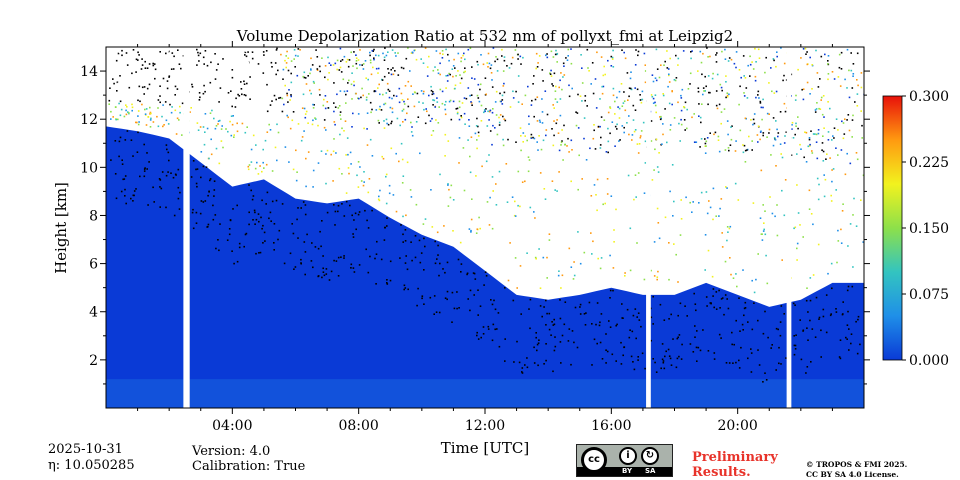 The width and height of the screenshot is (960, 480). I want to click on colorbar-tick-label: 0.300, so click(929, 97).